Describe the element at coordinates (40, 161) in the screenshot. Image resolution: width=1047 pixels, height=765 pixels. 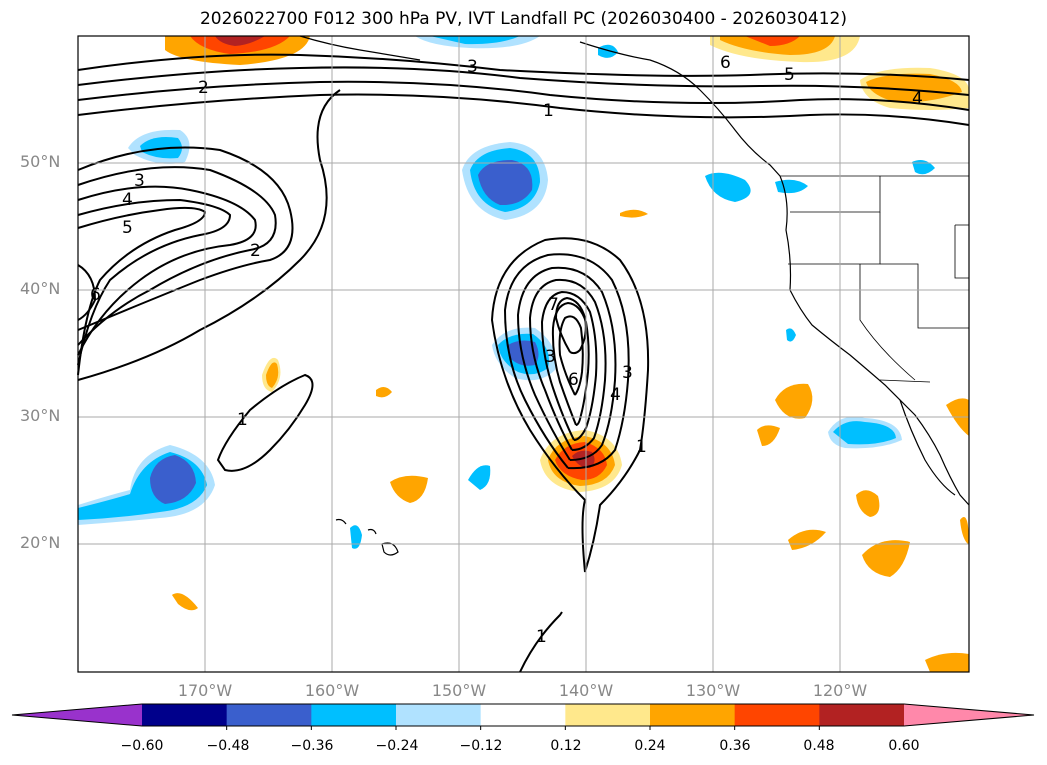
I see `lat-label: 50°N` at that location.